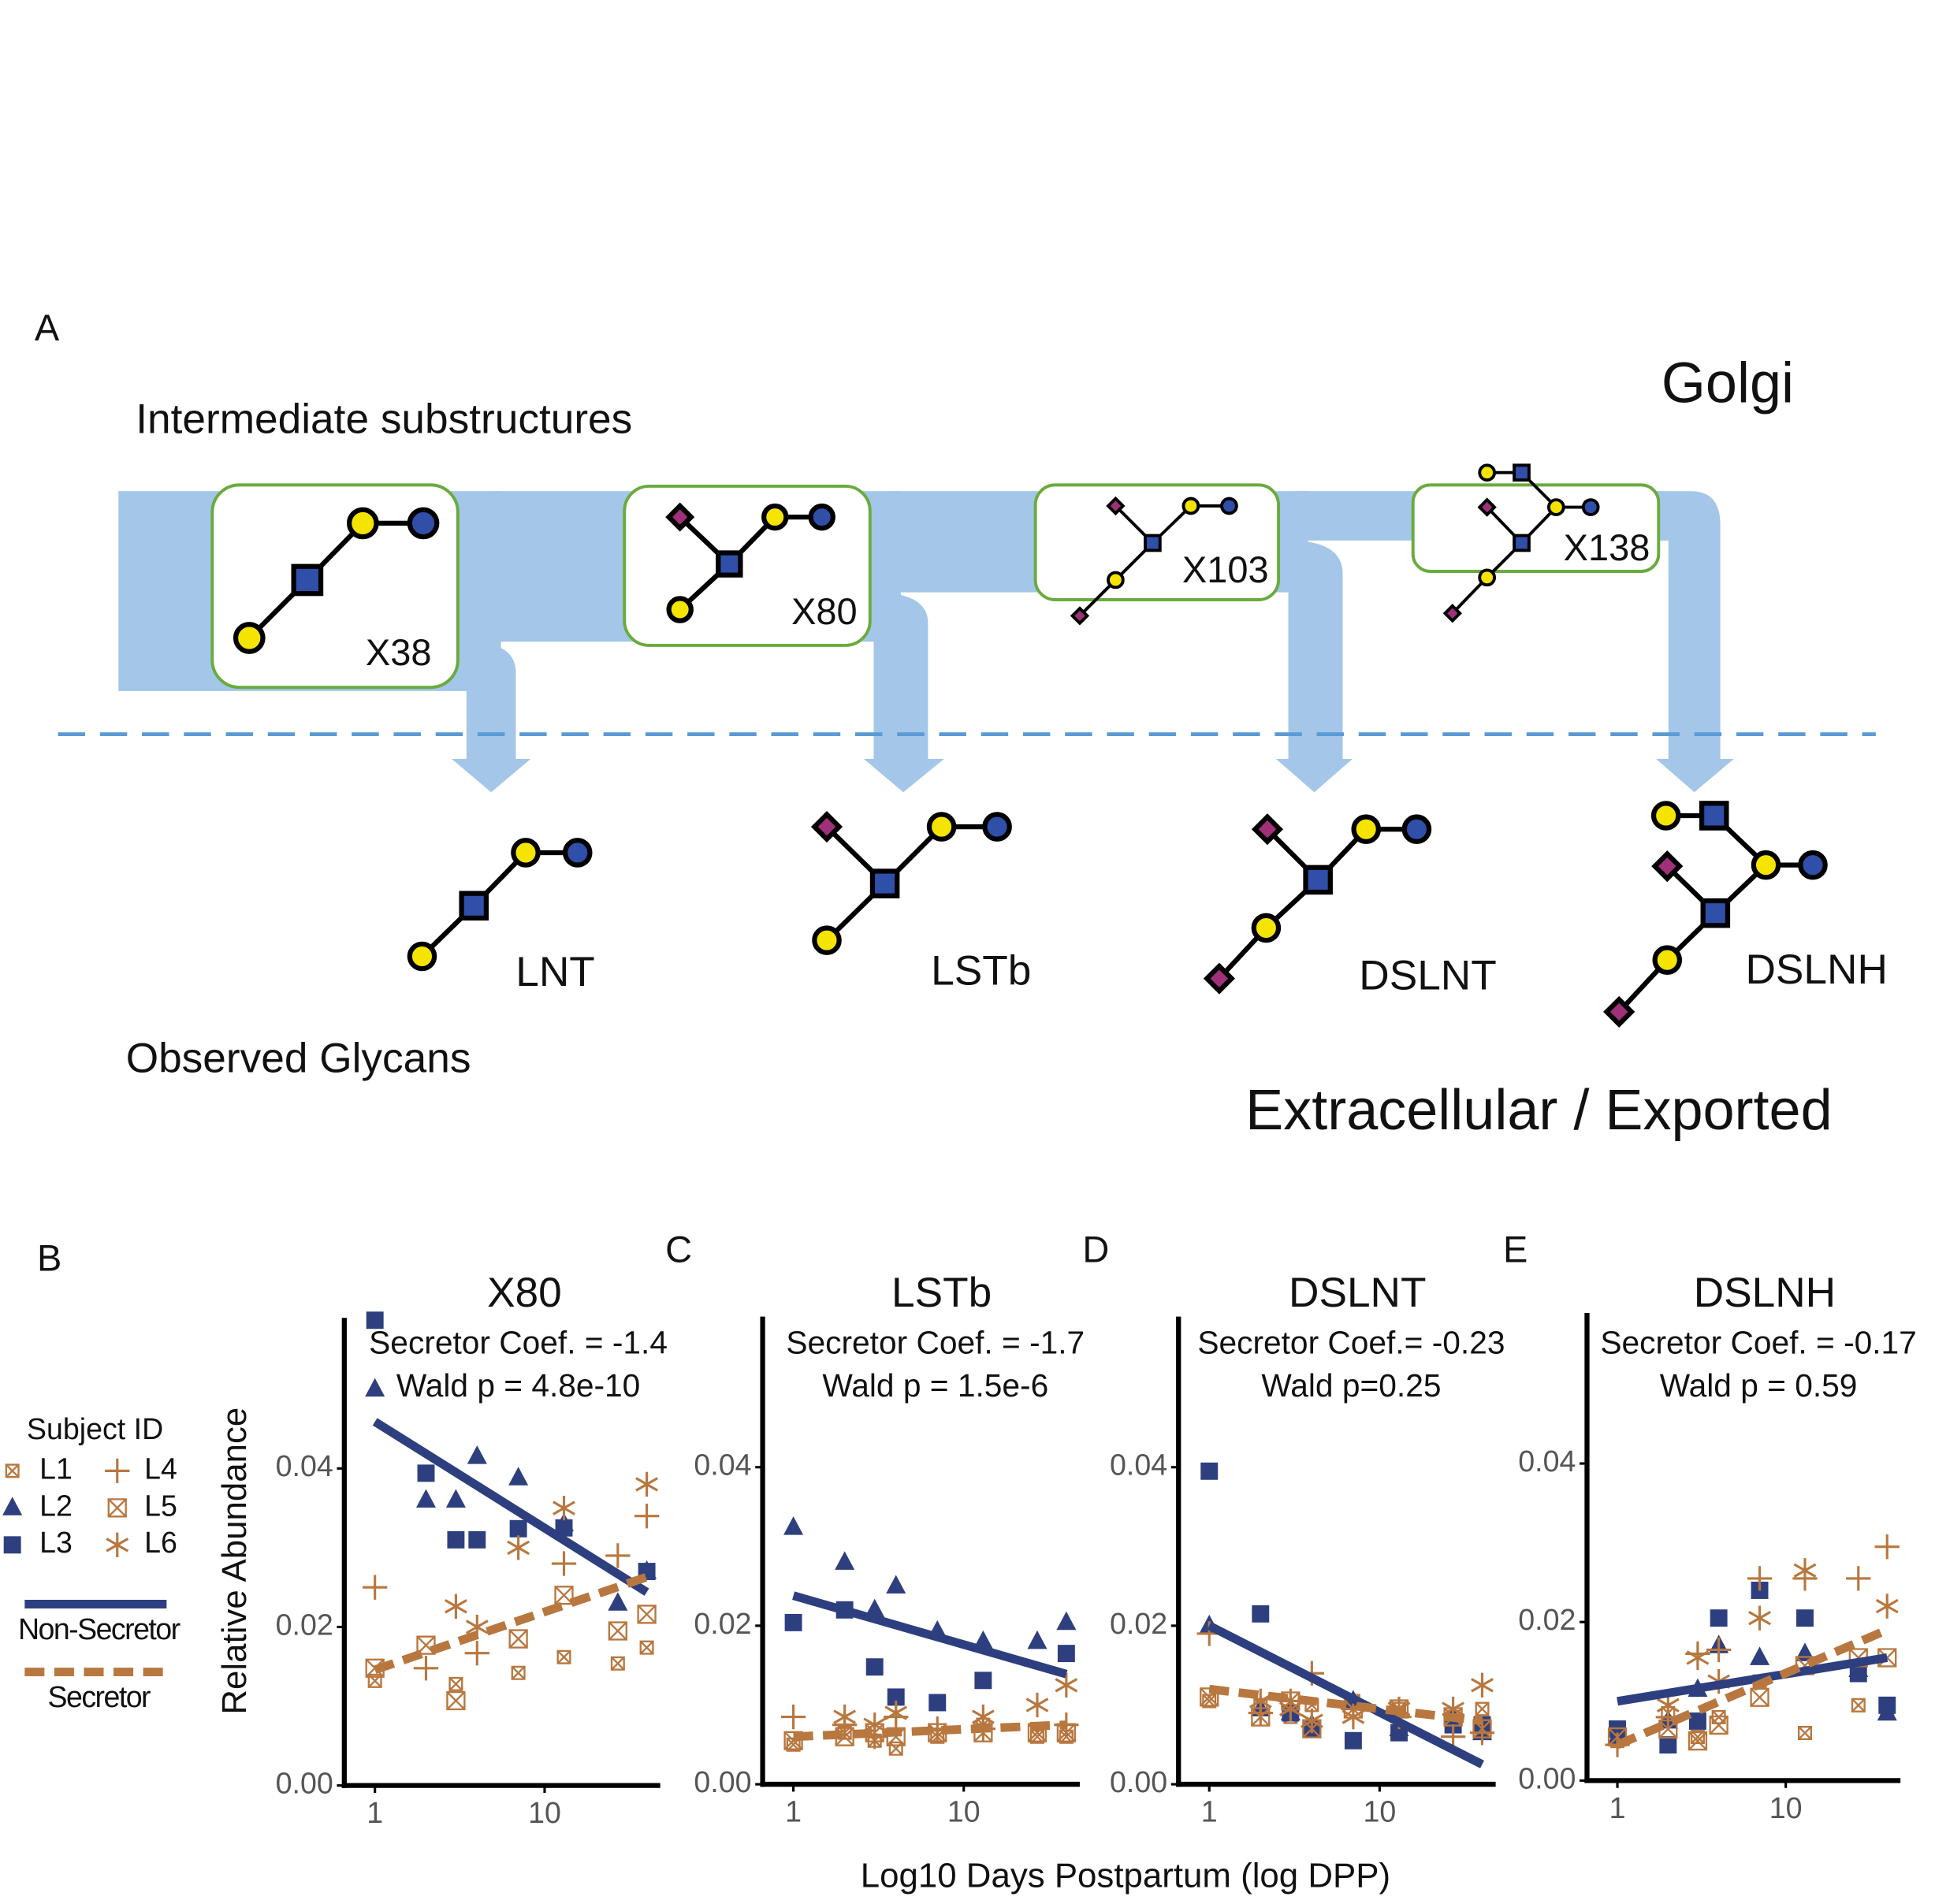 The height and width of the screenshot is (1904, 1935). I want to click on legend-label: L2, so click(56, 1505).